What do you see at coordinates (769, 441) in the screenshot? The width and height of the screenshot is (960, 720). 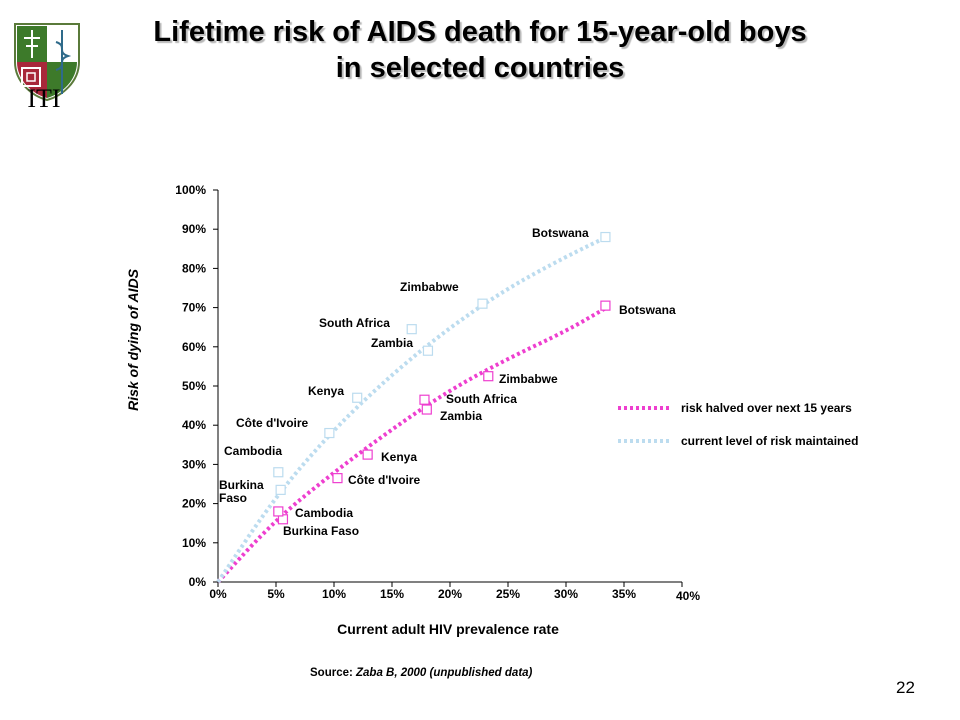 I see `legend-label: current level of risk maintained` at bounding box center [769, 441].